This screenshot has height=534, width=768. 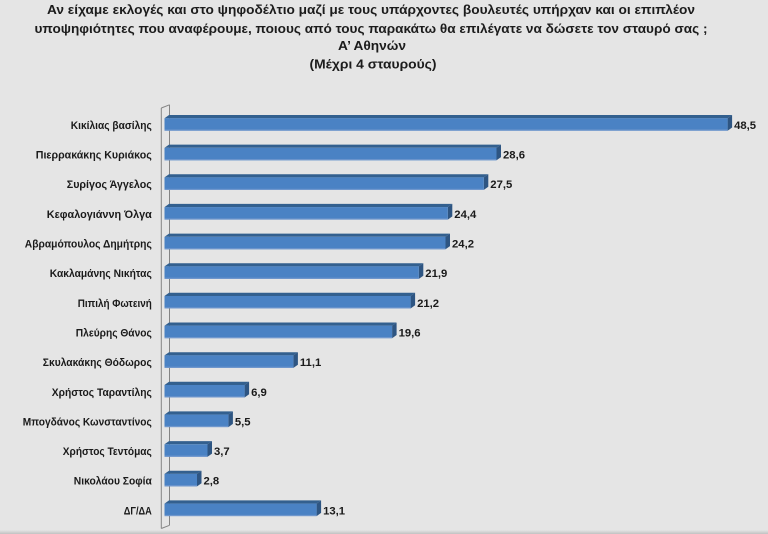 I want to click on svg-text: Νικολάου Σοφία, so click(x=113, y=482).